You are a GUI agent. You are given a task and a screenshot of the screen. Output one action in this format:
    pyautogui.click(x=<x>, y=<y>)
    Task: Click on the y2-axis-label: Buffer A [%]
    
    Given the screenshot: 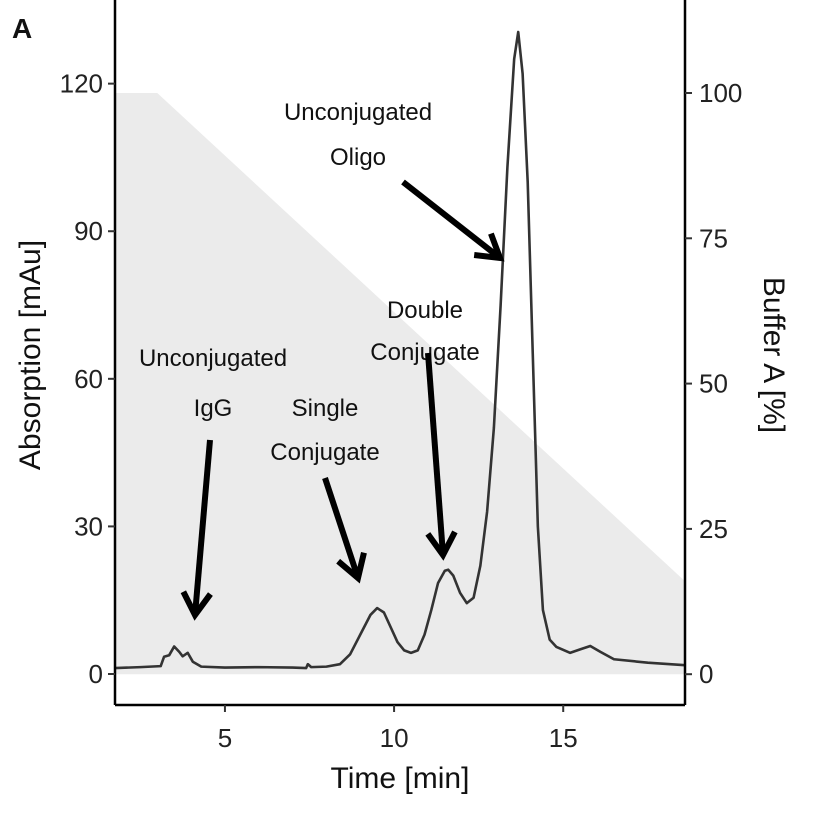 What is the action you would take?
    pyautogui.click(x=773, y=355)
    